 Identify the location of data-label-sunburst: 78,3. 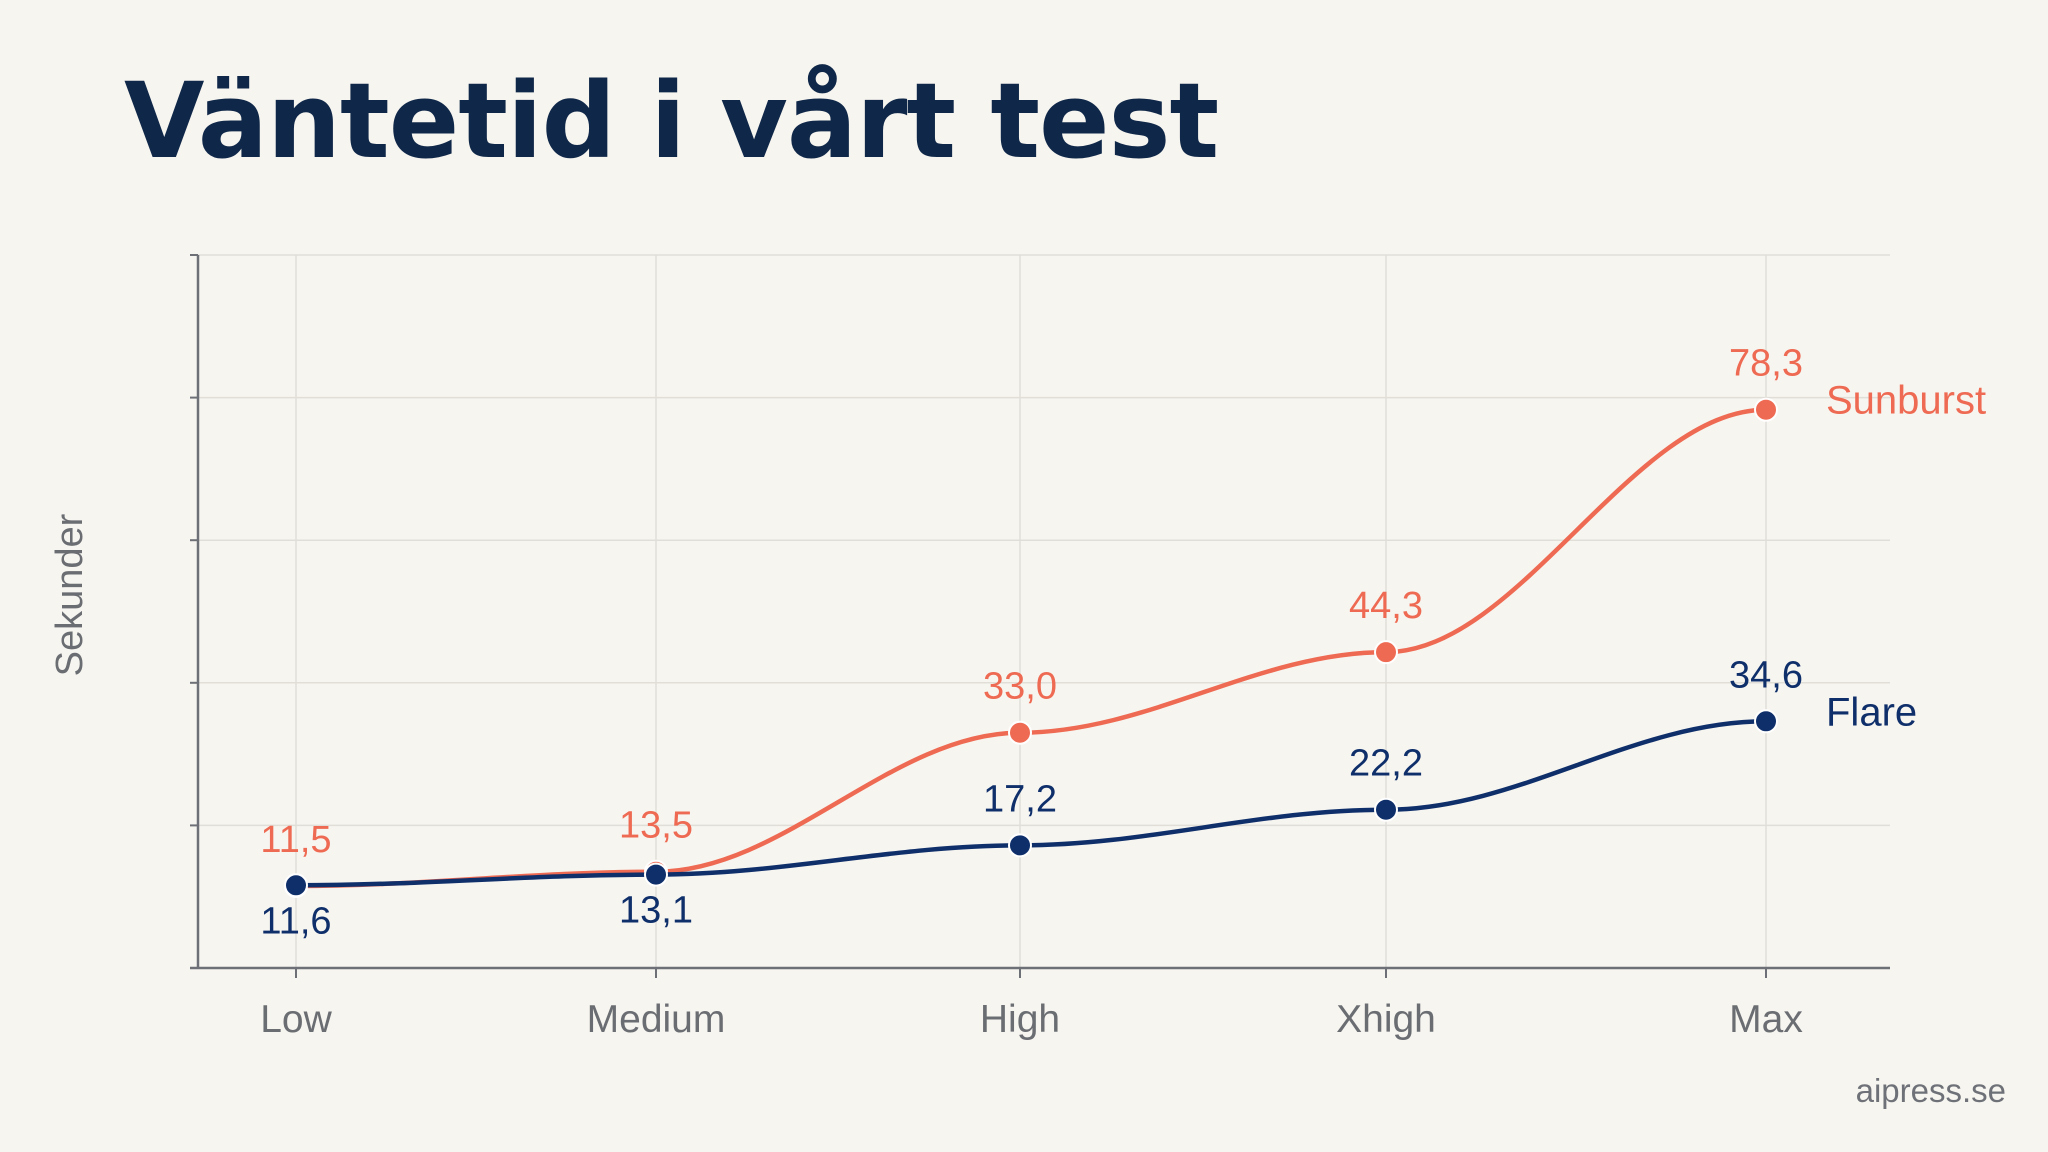
(1766, 364).